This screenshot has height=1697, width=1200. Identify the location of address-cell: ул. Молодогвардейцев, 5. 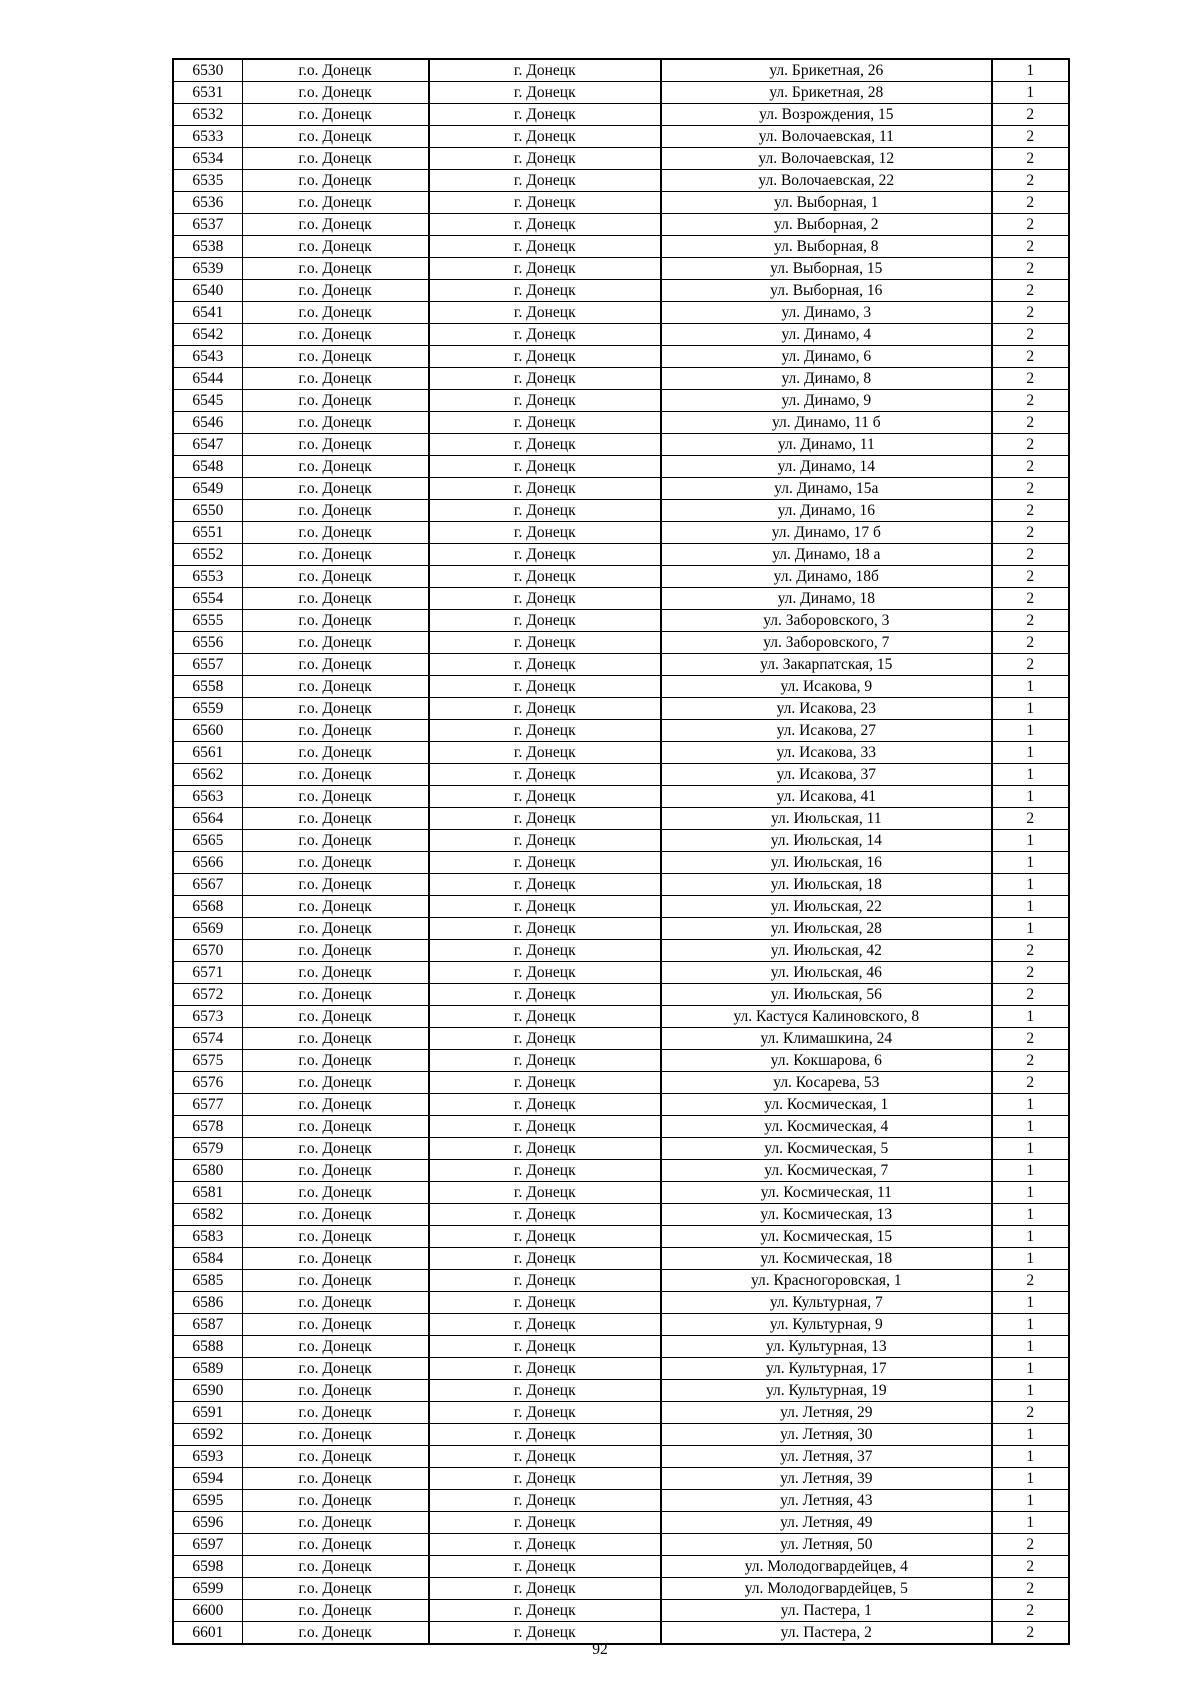
(826, 1588).